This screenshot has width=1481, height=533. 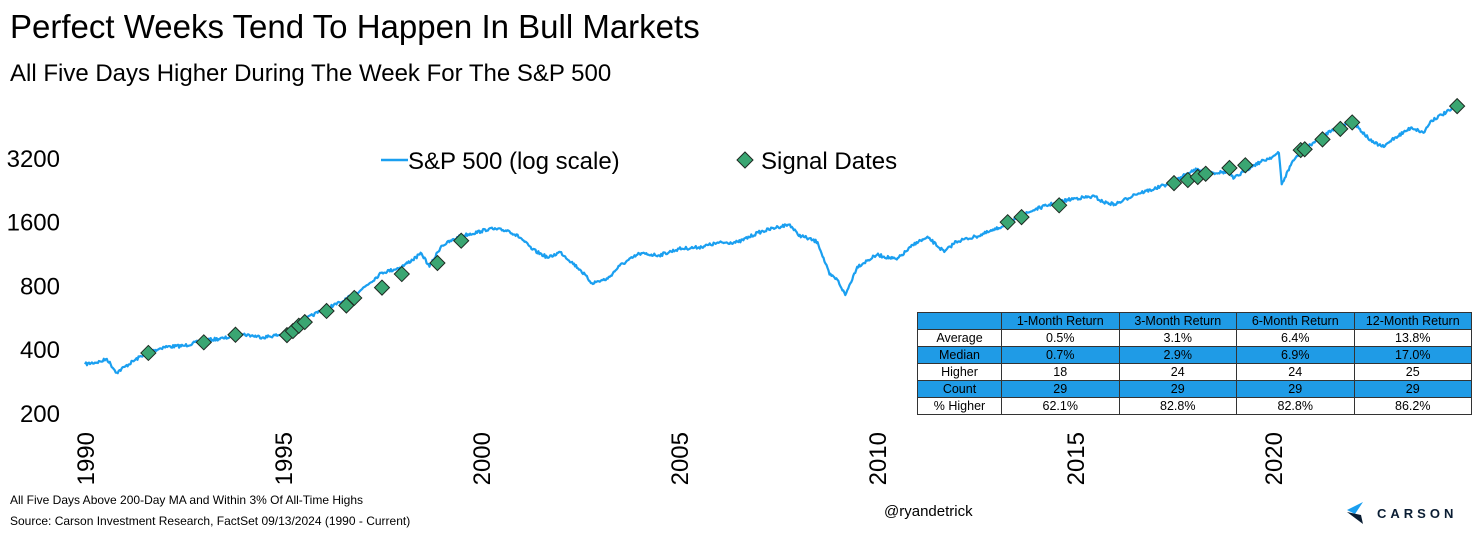 What do you see at coordinates (1060, 338) in the screenshot?
I see `table-cell: 0.5%` at bounding box center [1060, 338].